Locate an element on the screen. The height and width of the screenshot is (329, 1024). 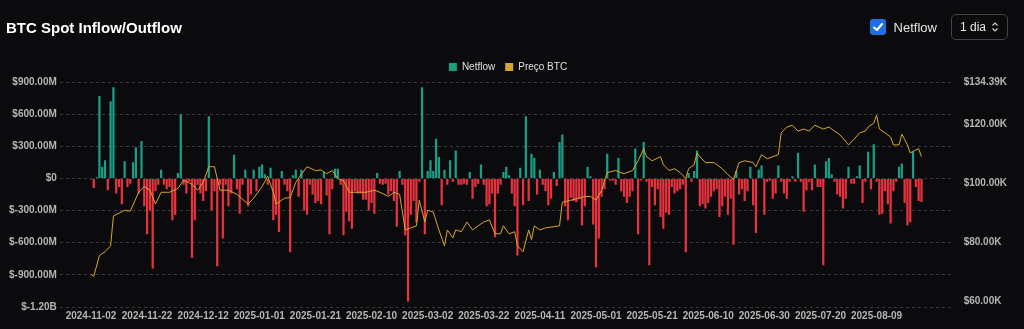
y-tick-label: $-600.00M is located at coordinates (33, 242).